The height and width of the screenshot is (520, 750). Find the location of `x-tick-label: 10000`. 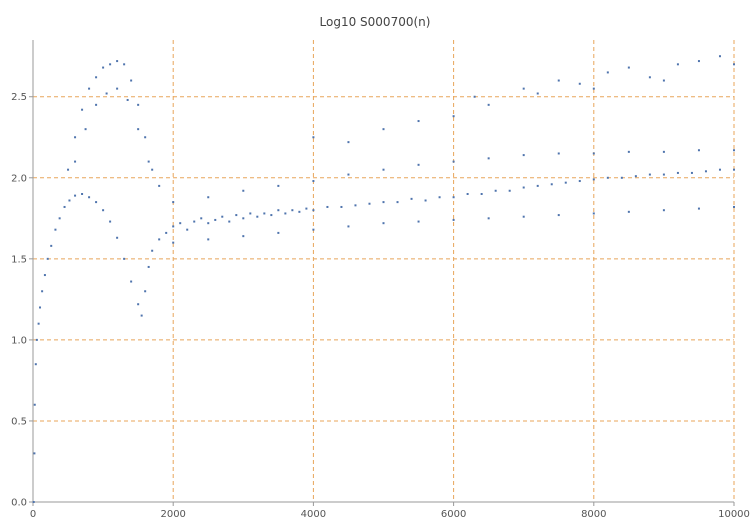

x-tick-label: 10000 is located at coordinates (734, 514).